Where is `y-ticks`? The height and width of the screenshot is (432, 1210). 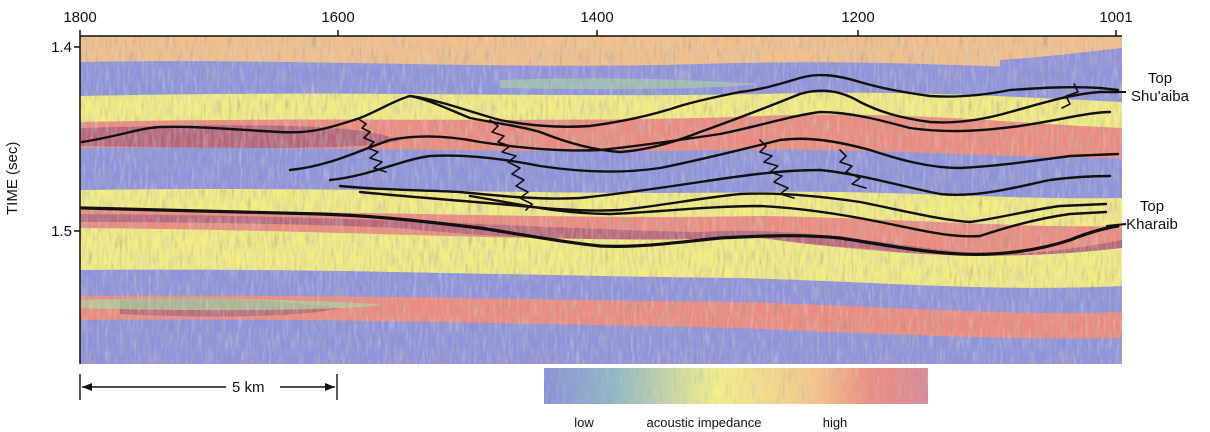
y-ticks is located at coordinates (77, 139).